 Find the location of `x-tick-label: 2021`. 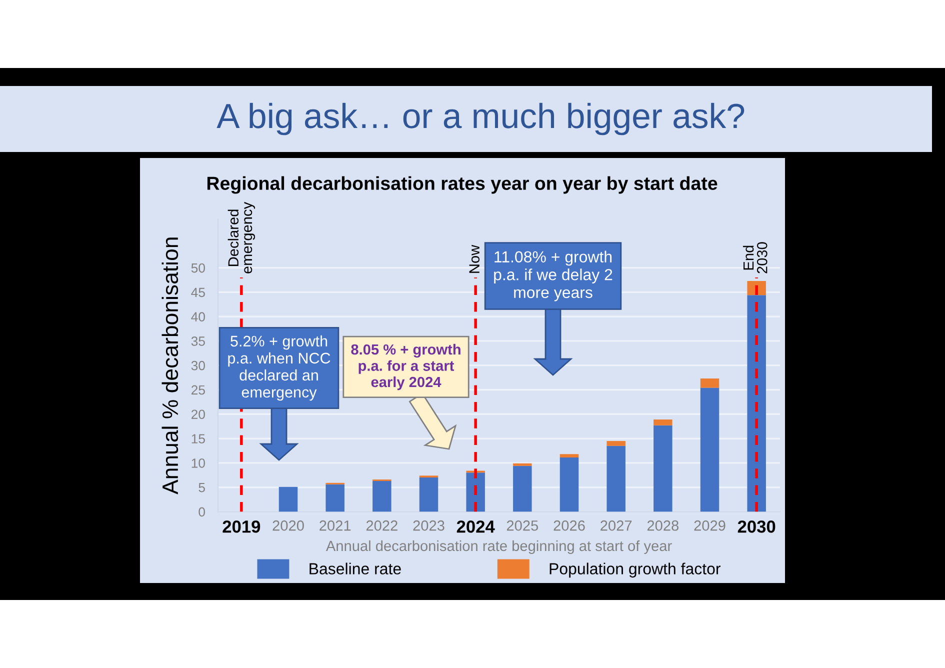

x-tick-label: 2021 is located at coordinates (335, 525).